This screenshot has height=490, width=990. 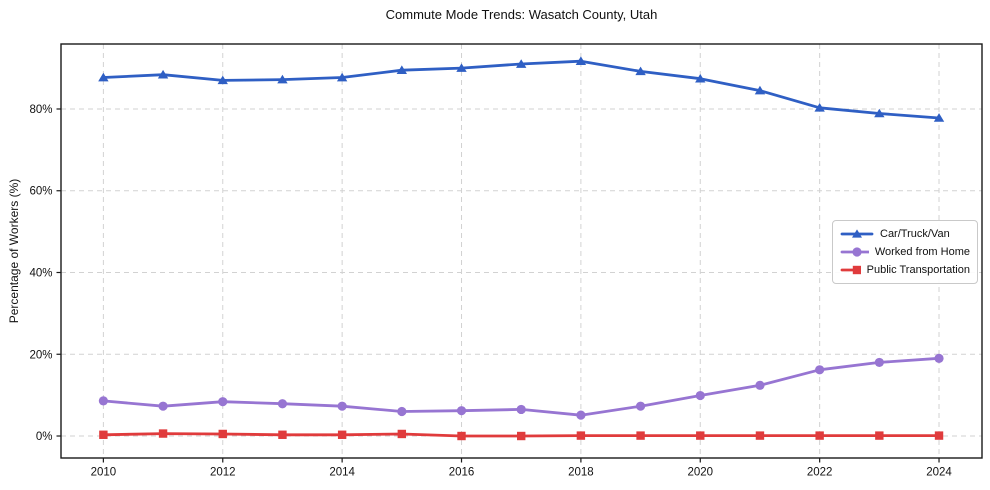 I want to click on legend-line-square-icon, so click(x=850, y=270).